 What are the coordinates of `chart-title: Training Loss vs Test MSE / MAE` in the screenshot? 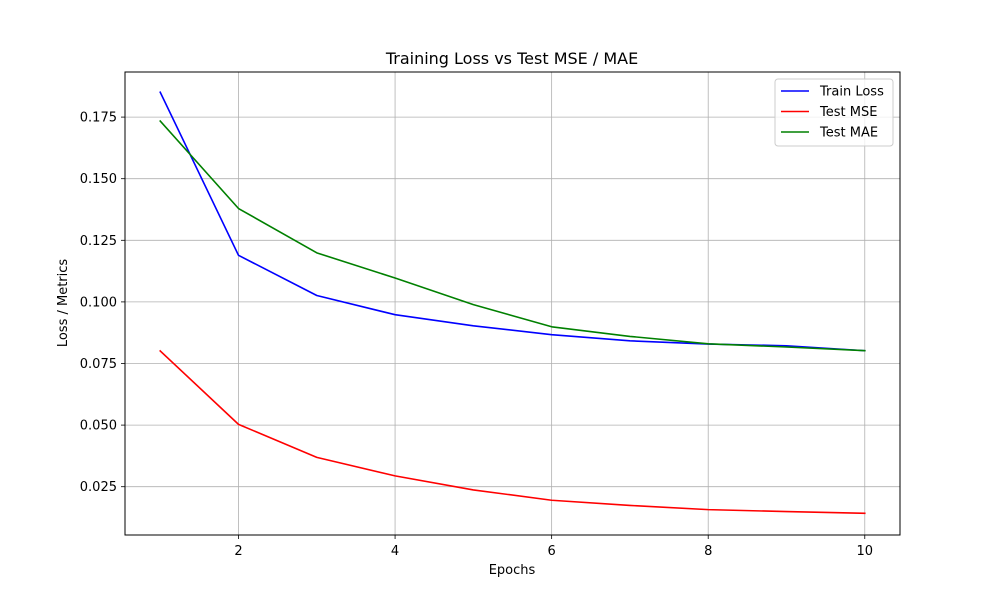 It's located at (511, 58).